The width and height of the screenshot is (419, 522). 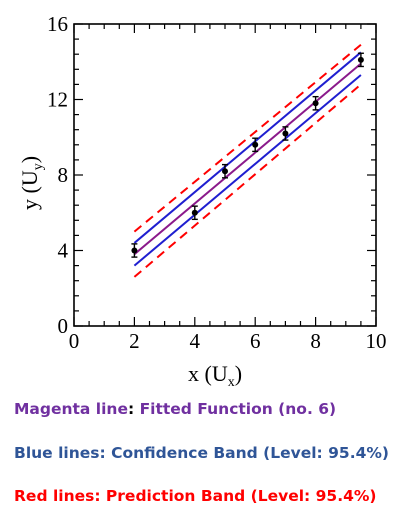 I want to click on x-tick-label: 2, so click(x=134, y=341).